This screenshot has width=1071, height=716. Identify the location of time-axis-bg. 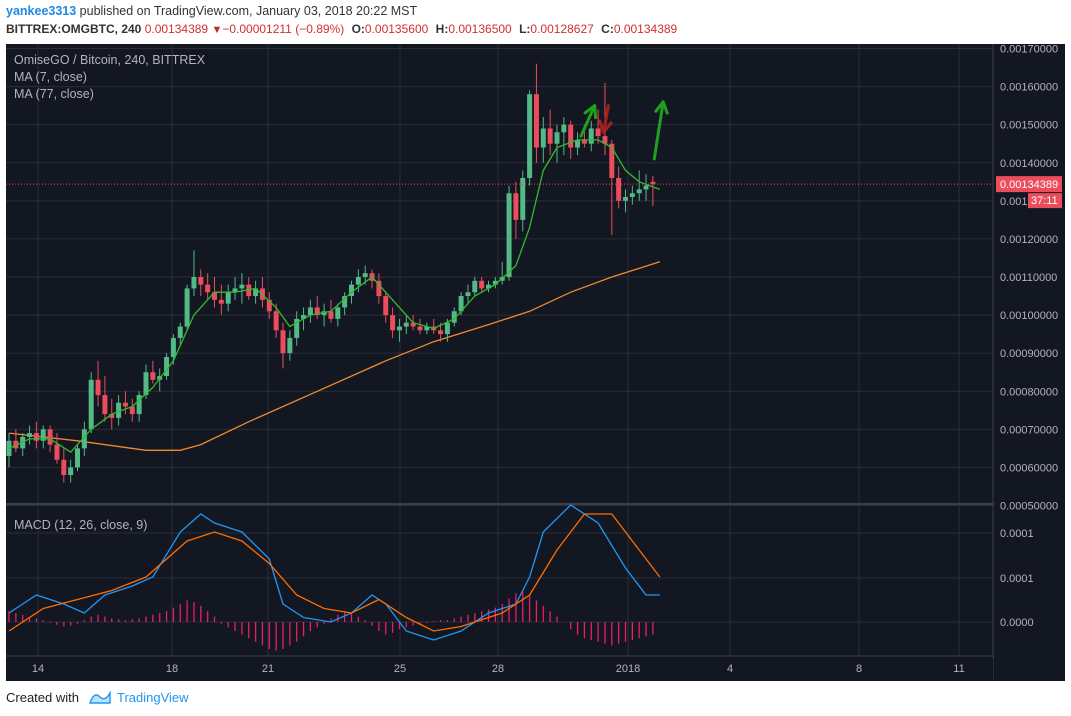
(499, 669).